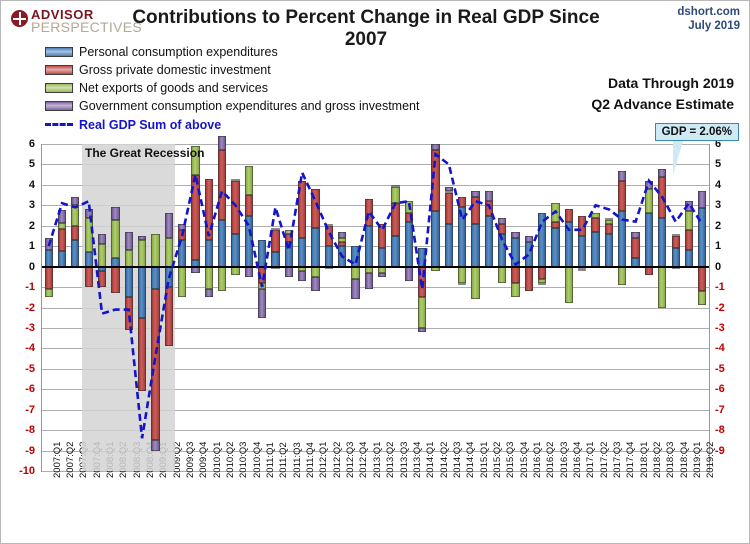  I want to click on y-axis-tick-left-3: 3, so click(31, 205).